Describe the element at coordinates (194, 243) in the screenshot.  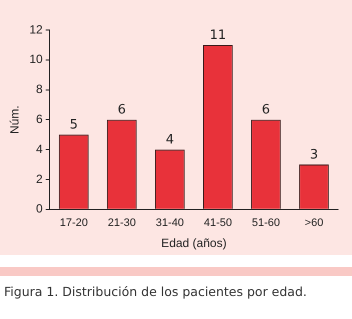
I see `x-axis-title: Edad (años)` at that location.